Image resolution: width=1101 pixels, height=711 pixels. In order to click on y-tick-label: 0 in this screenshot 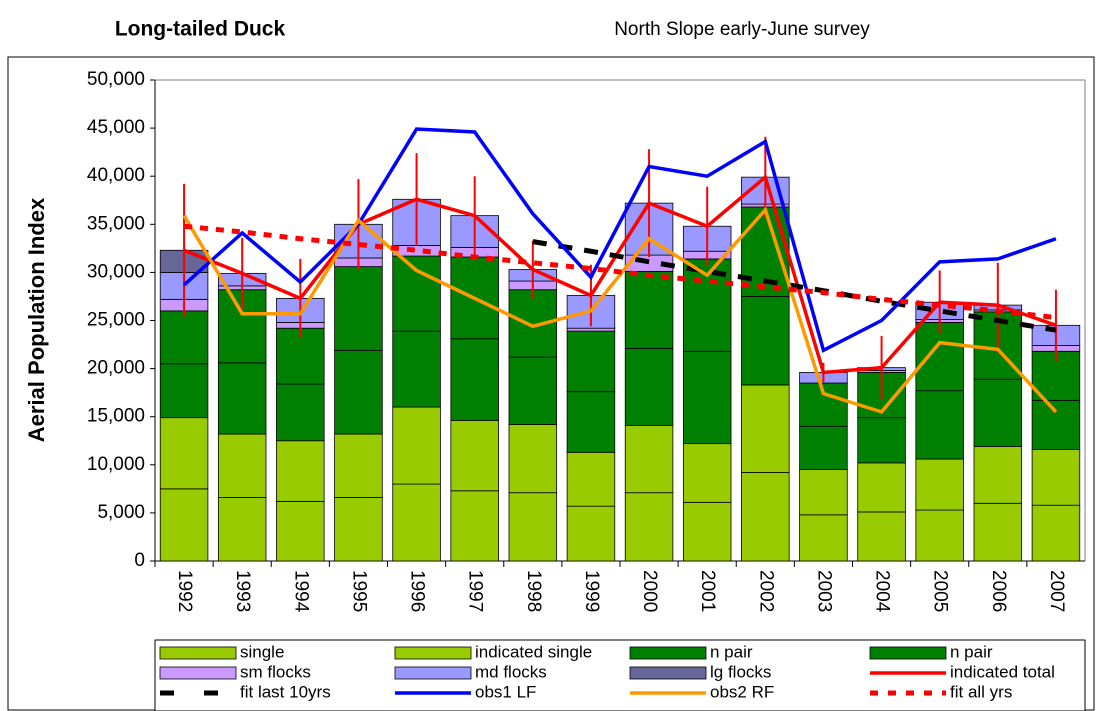, I will do `click(139, 560)`.